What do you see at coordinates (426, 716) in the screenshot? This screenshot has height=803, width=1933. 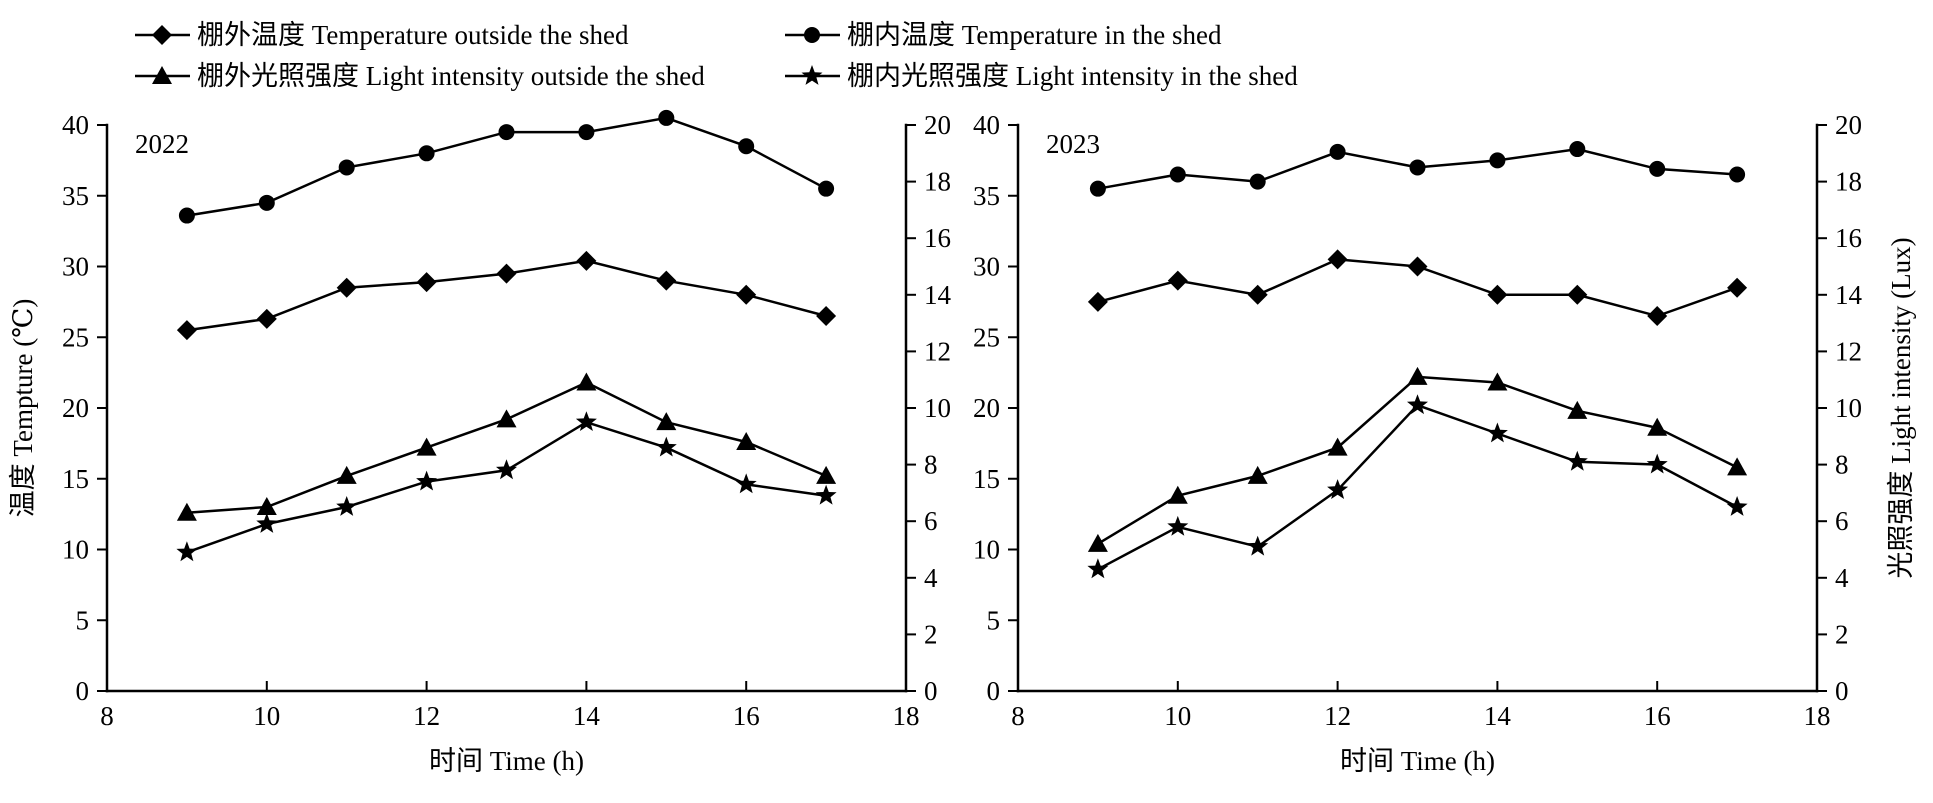 I see `x-tick-label: 12` at bounding box center [426, 716].